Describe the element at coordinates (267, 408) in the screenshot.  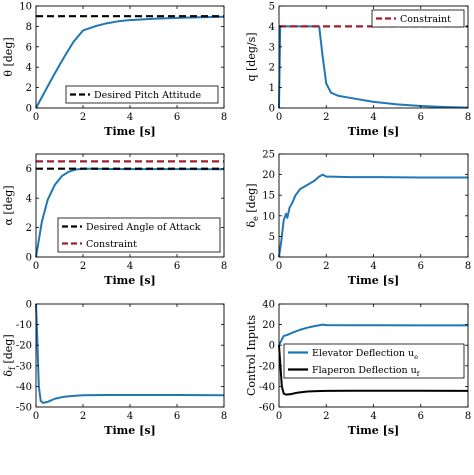
I see `y-tick-label: -60` at that location.